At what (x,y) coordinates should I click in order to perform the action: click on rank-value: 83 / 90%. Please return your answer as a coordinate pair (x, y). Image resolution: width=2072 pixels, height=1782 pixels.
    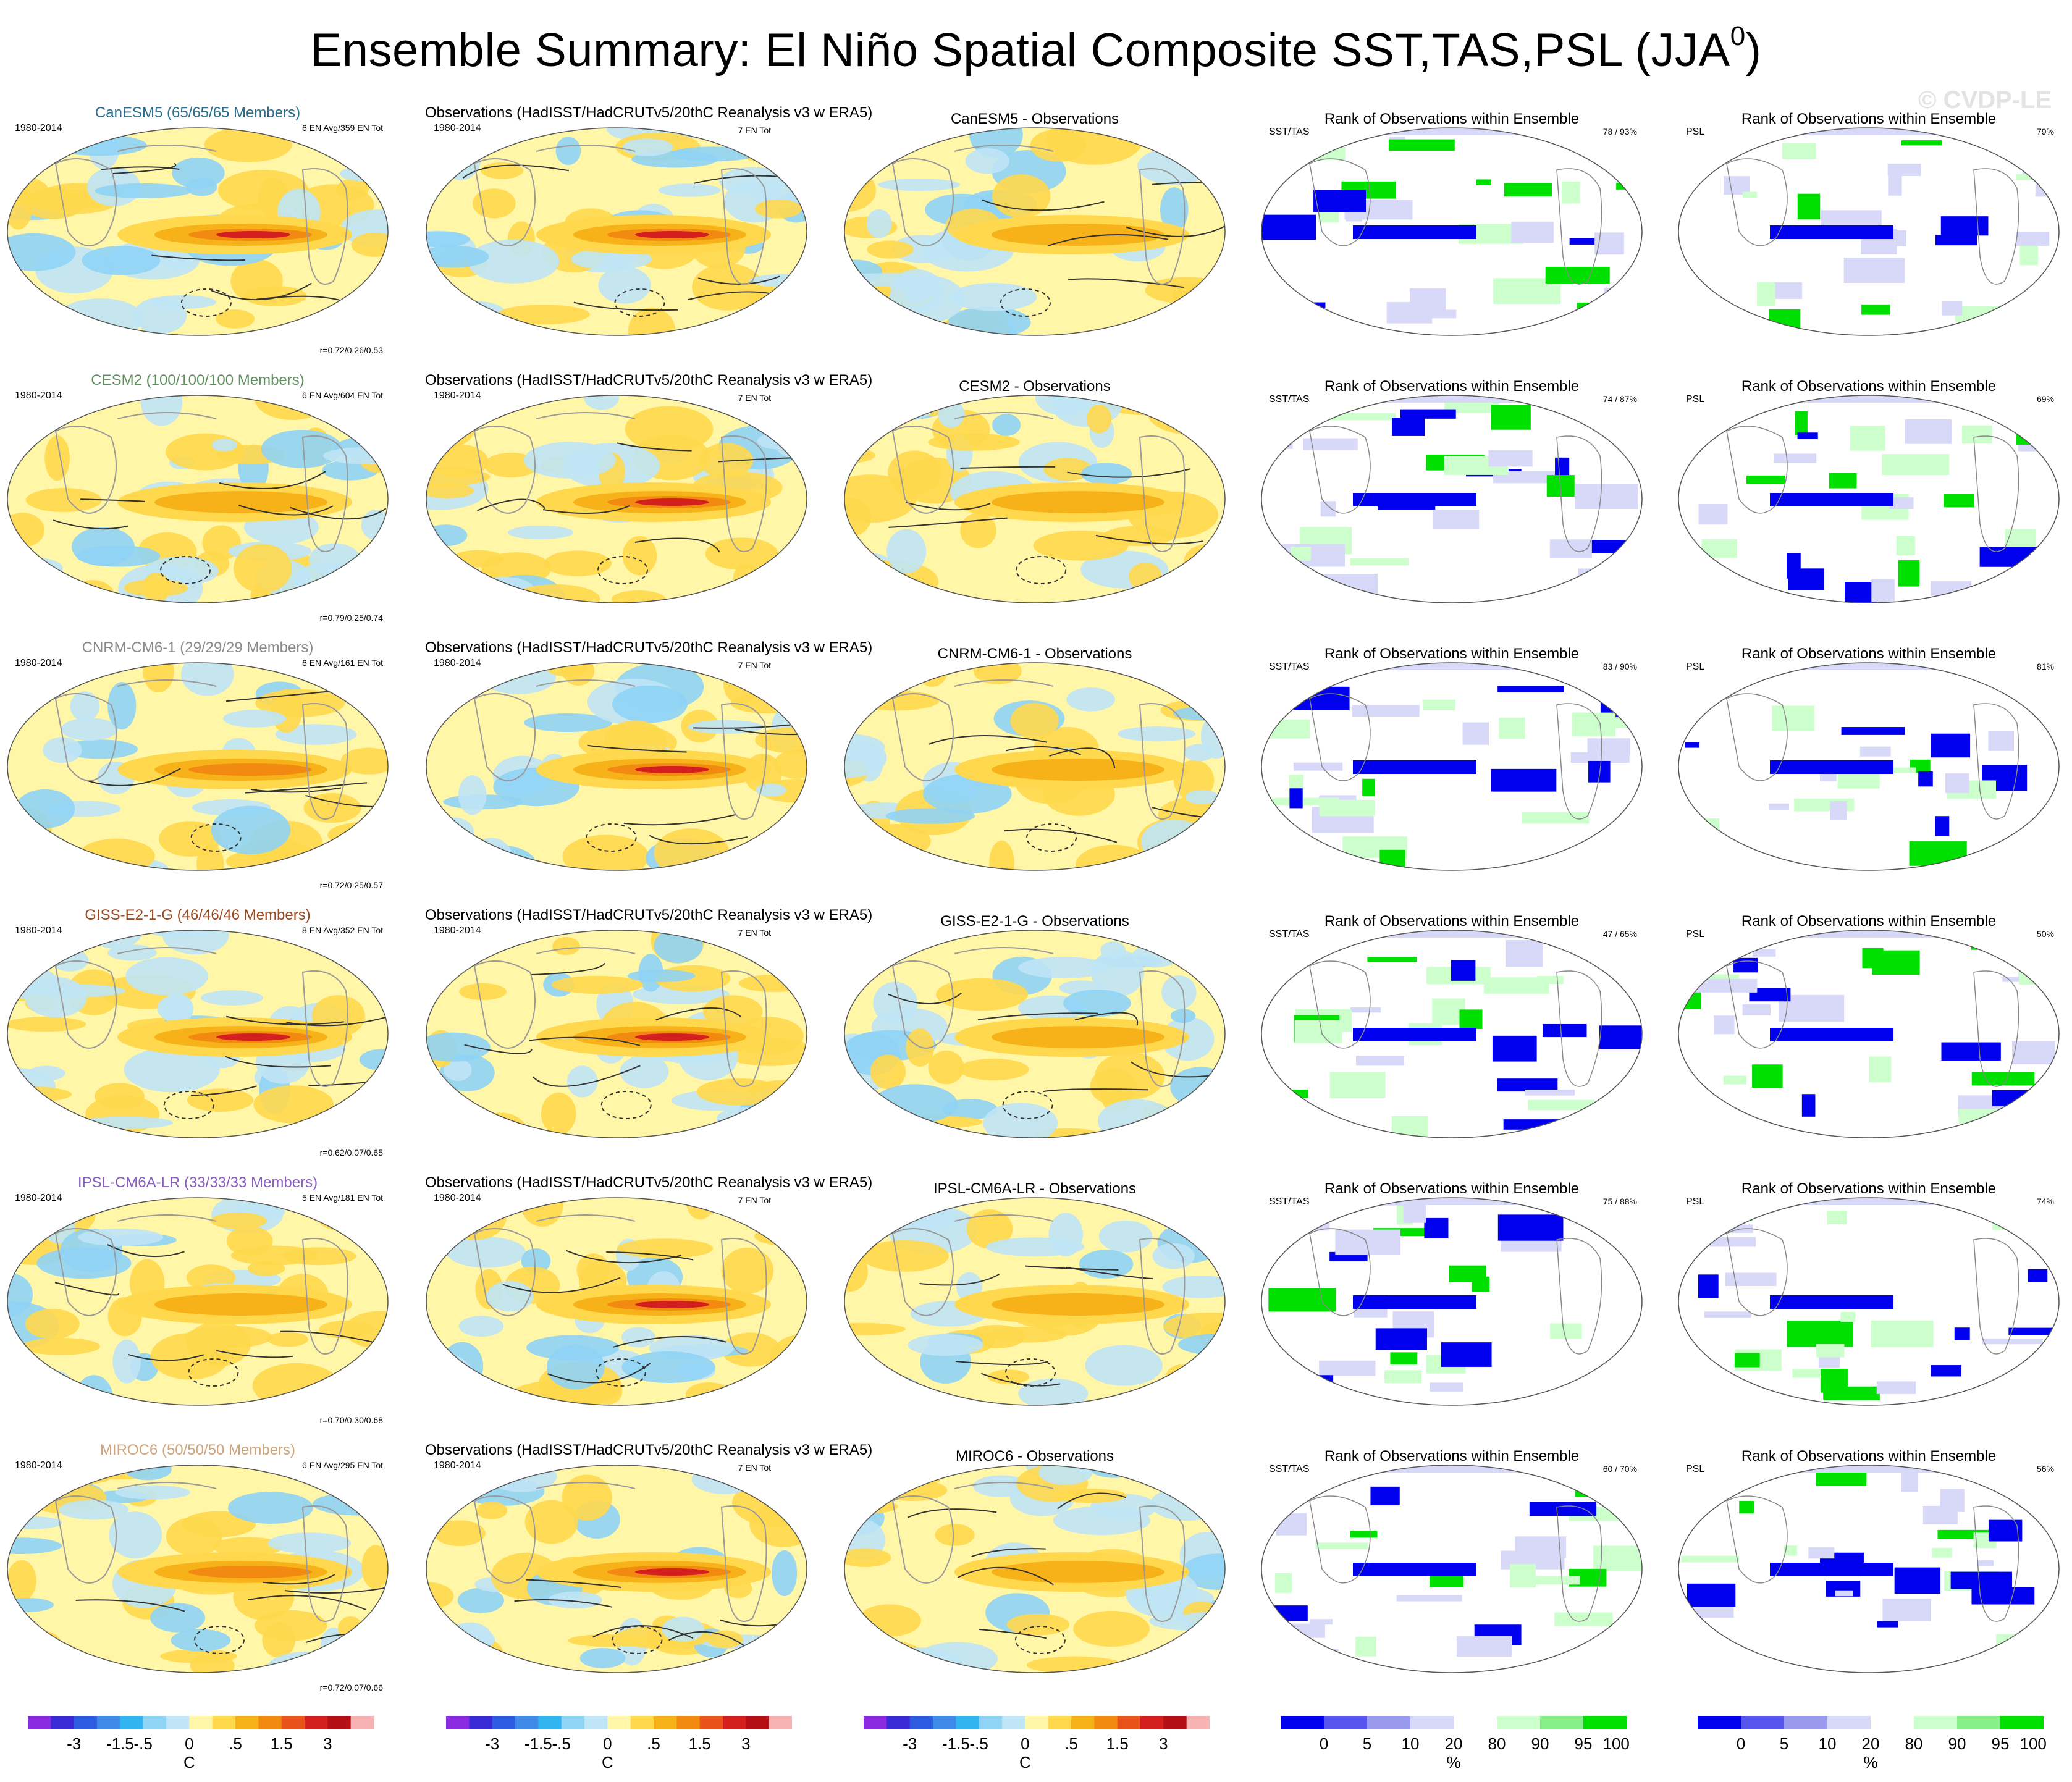
    Looking at the image, I should click on (1619, 666).